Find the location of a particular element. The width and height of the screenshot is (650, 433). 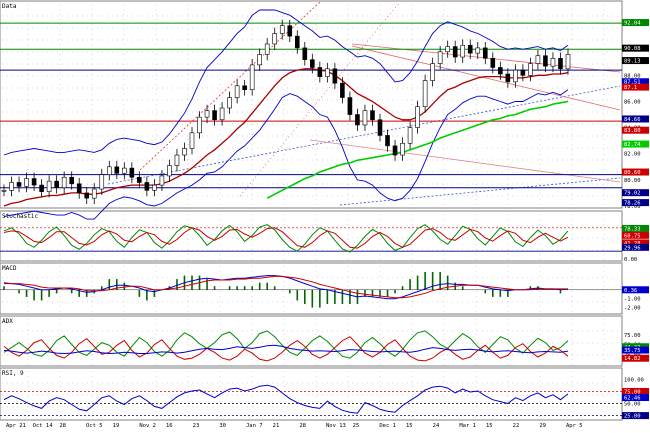

price-price-tag-label: 83.80 is located at coordinates (632, 131).